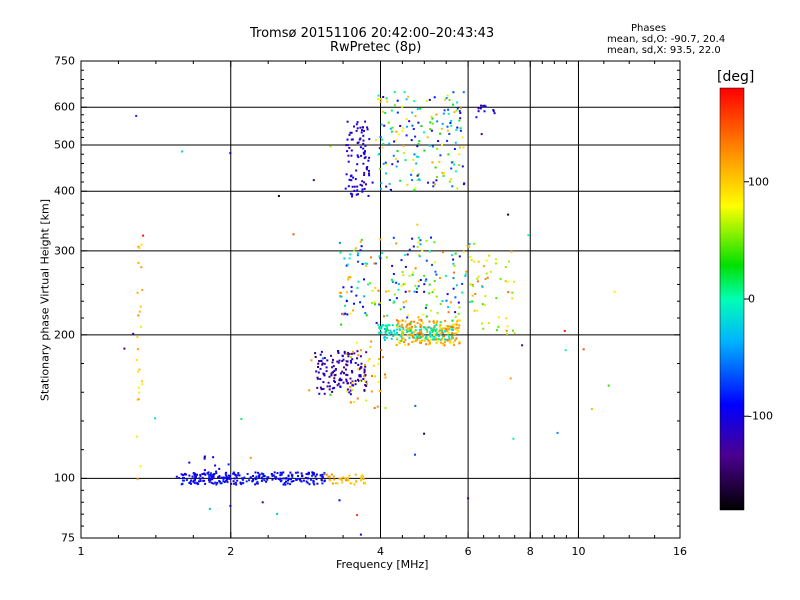  What do you see at coordinates (372, 33) in the screenshot?
I see `chart-title: Tromsø 20151106 20:42:00–20:43:43` at bounding box center [372, 33].